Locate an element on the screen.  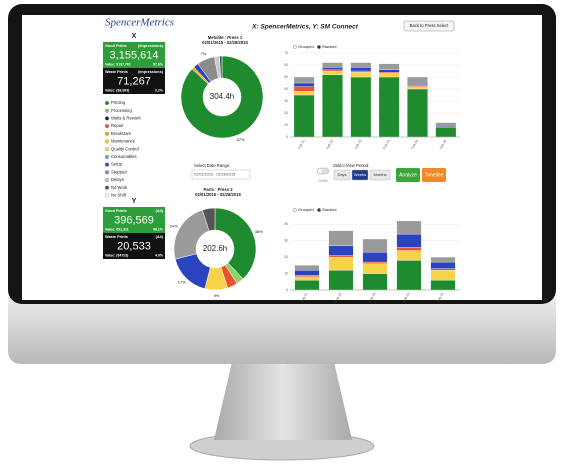
slice-label: 17% is located at coordinates (182, 281).